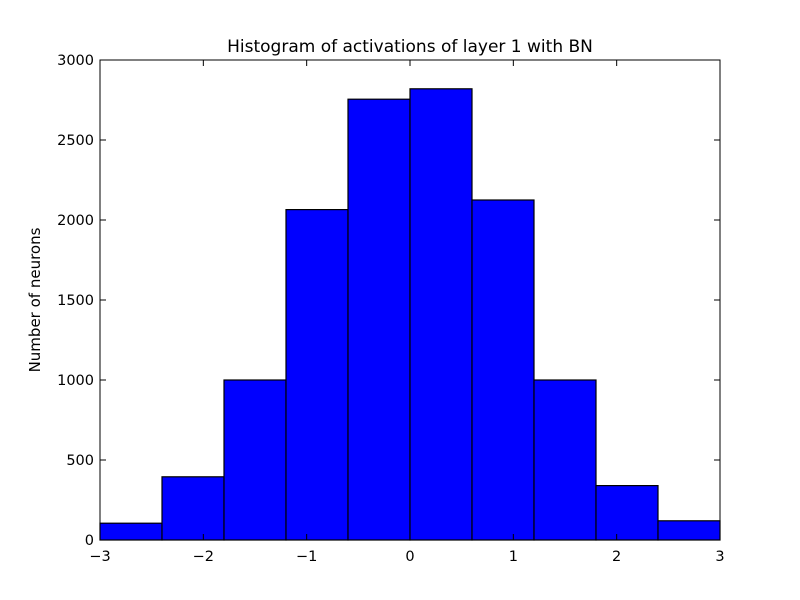 This screenshot has width=800, height=600. Describe the element at coordinates (89, 541) in the screenshot. I see `y-tick-label-0: 0` at that location.